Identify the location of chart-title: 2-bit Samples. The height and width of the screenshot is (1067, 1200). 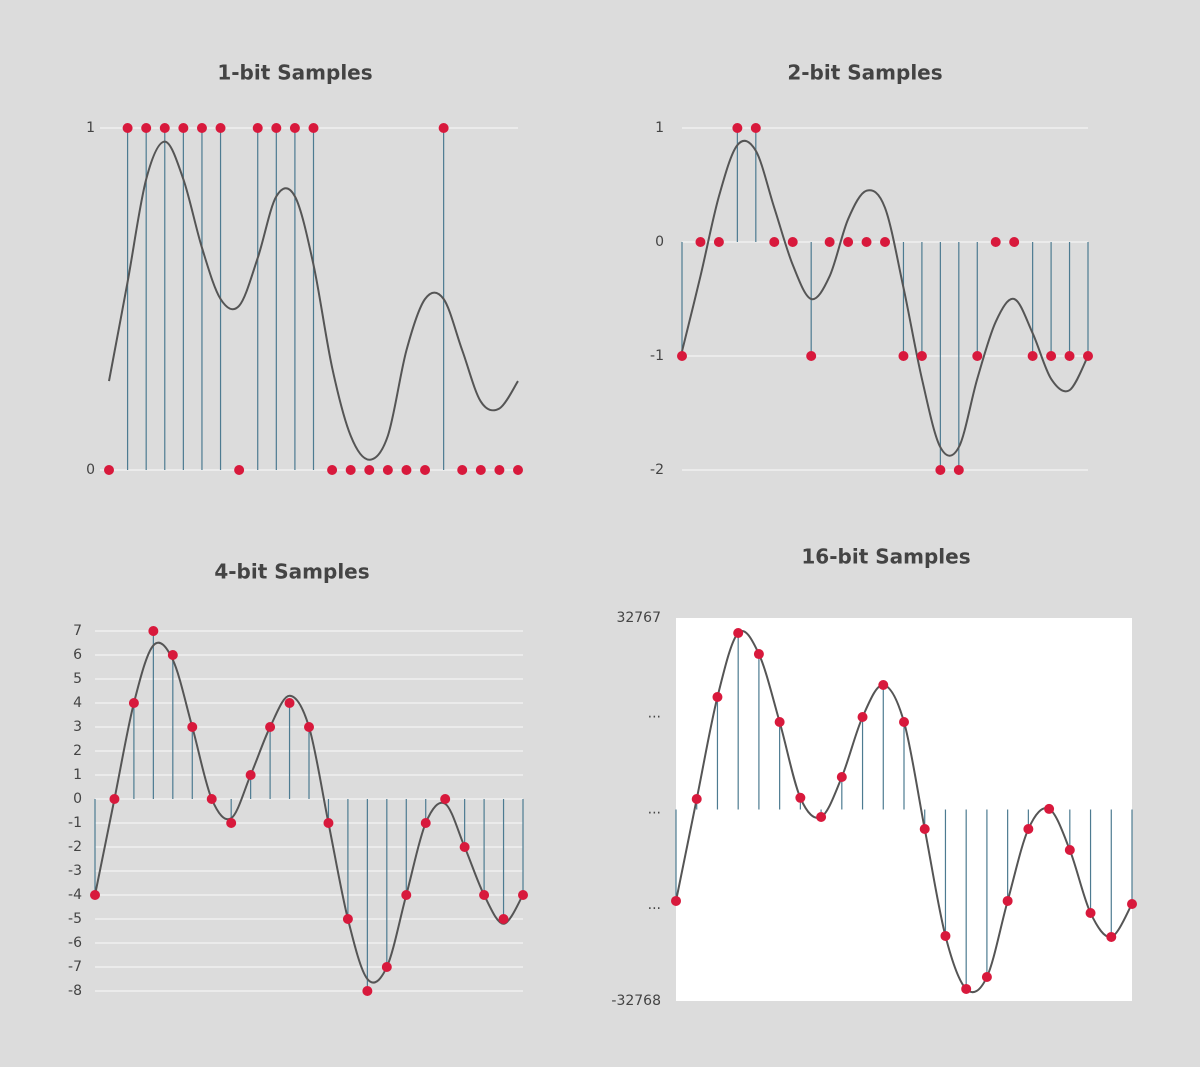
(864, 73).